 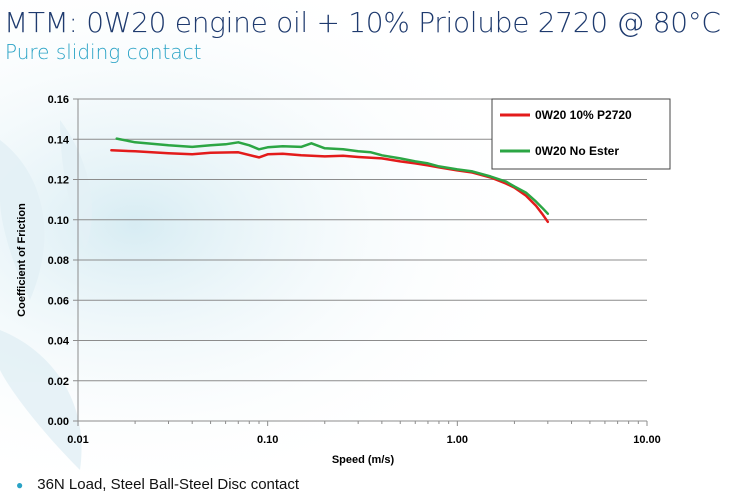 I want to click on y-tick-label: 0.14, so click(x=59, y=140).